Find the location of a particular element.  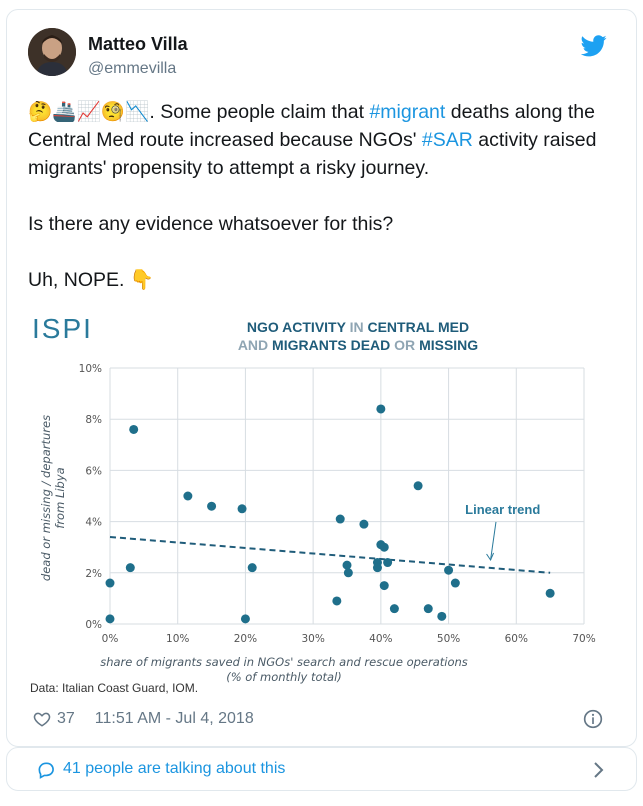

source-note: Data: Italian Coast Guard, IOM. is located at coordinates (114, 688).